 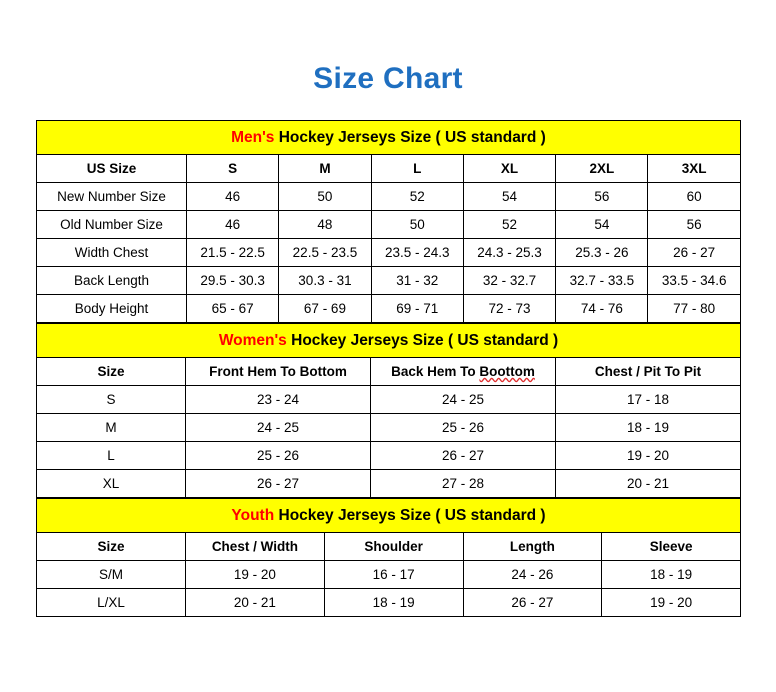 I want to click on mens-cell-1-1: 48, so click(x=325, y=224).